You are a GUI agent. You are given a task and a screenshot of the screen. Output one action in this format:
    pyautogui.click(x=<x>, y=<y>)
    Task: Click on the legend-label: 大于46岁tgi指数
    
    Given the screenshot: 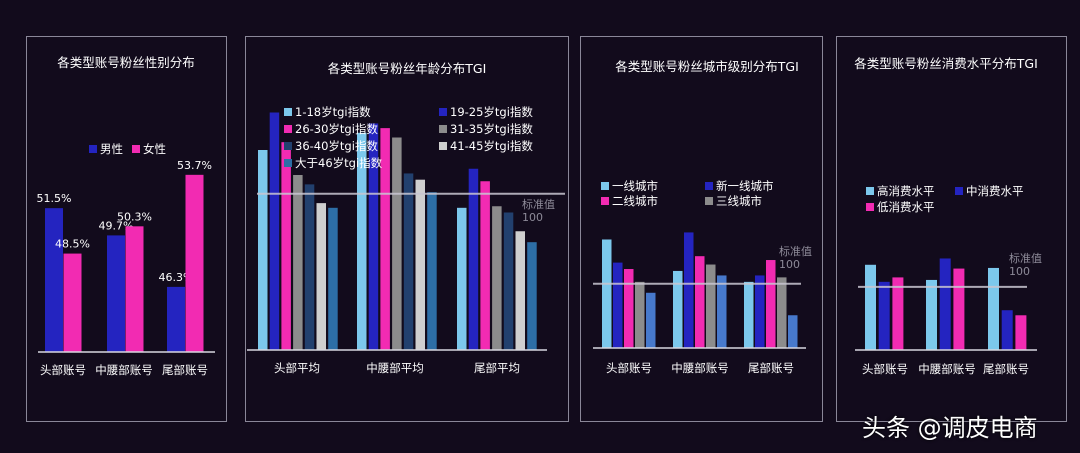 What is the action you would take?
    pyautogui.click(x=339, y=163)
    